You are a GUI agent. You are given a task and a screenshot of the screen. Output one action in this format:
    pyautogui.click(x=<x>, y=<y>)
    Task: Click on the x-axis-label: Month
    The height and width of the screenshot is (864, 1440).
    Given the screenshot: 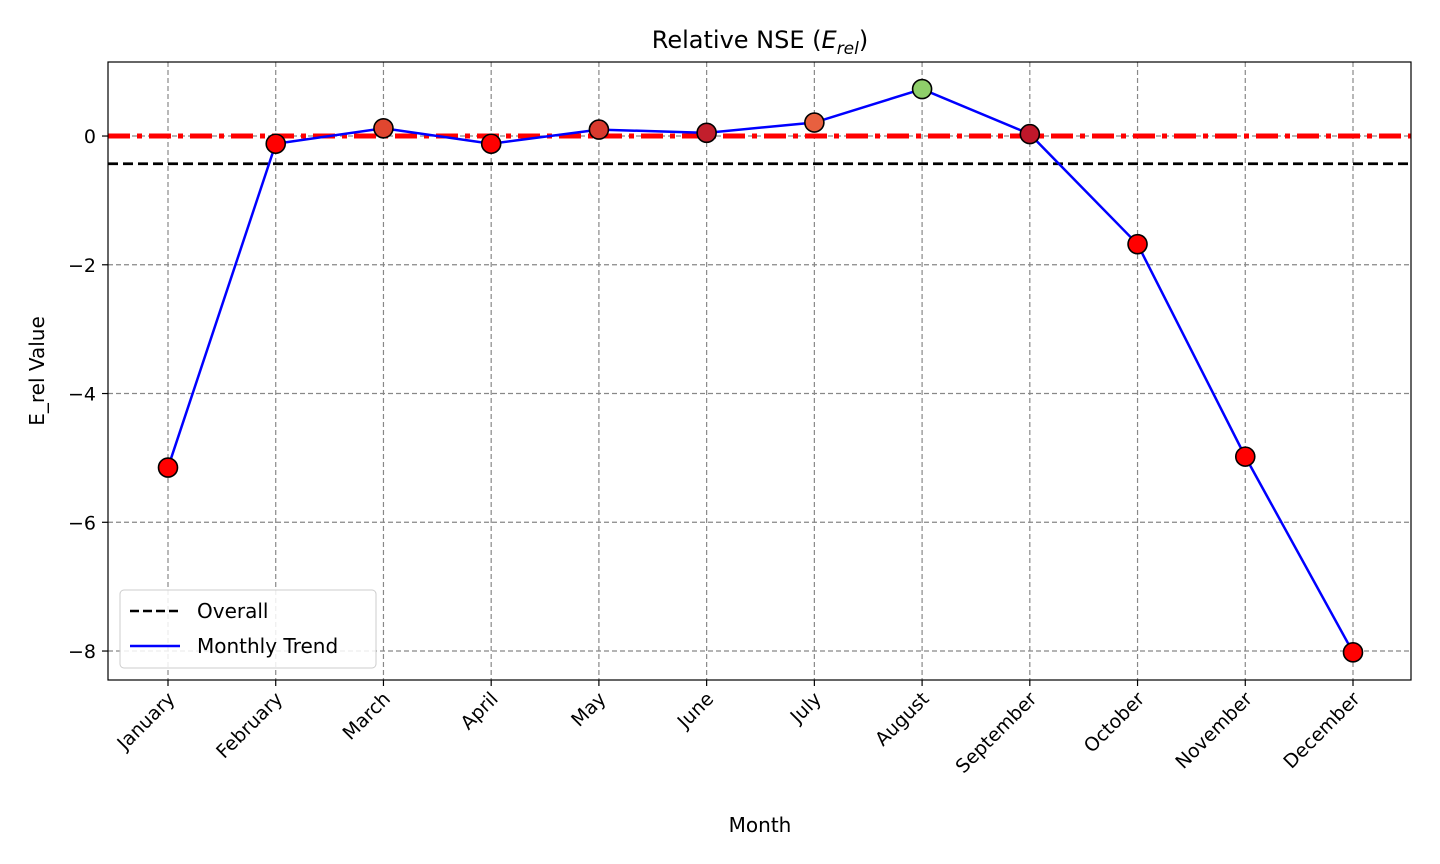 What is the action you would take?
    pyautogui.click(x=760, y=825)
    